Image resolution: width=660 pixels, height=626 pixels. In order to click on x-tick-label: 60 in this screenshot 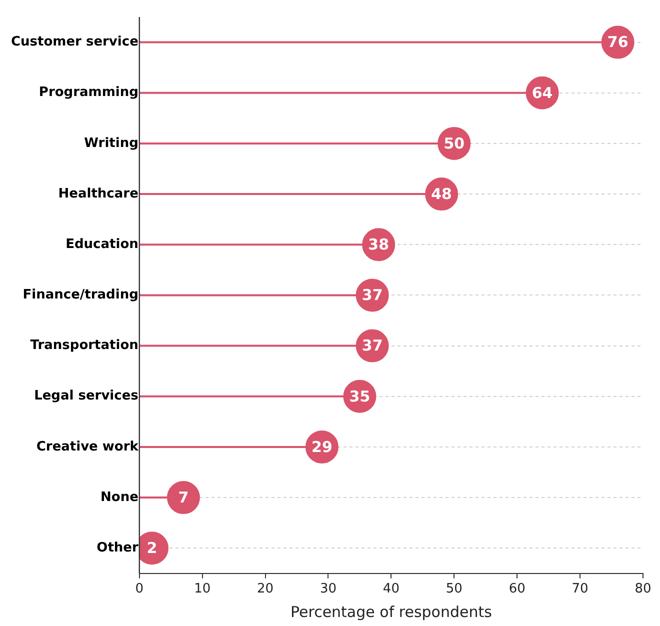, I will do `click(517, 589)`.